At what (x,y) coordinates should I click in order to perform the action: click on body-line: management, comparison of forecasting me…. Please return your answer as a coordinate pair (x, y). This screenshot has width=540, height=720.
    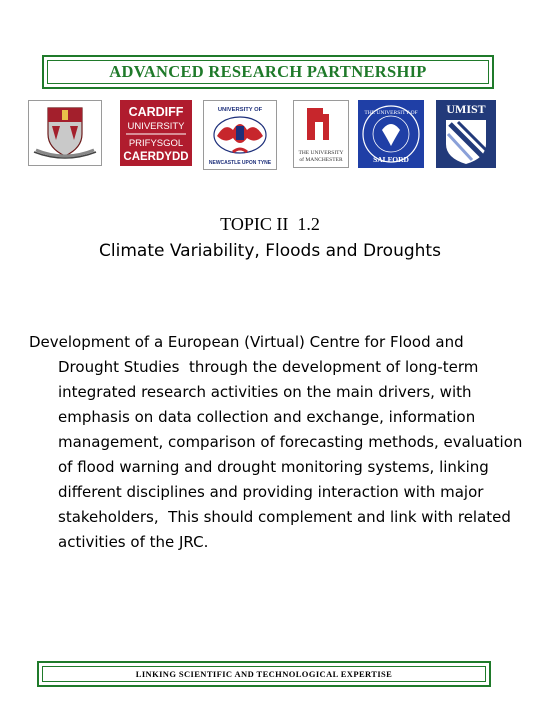
    Looking at the image, I should click on (290, 442).